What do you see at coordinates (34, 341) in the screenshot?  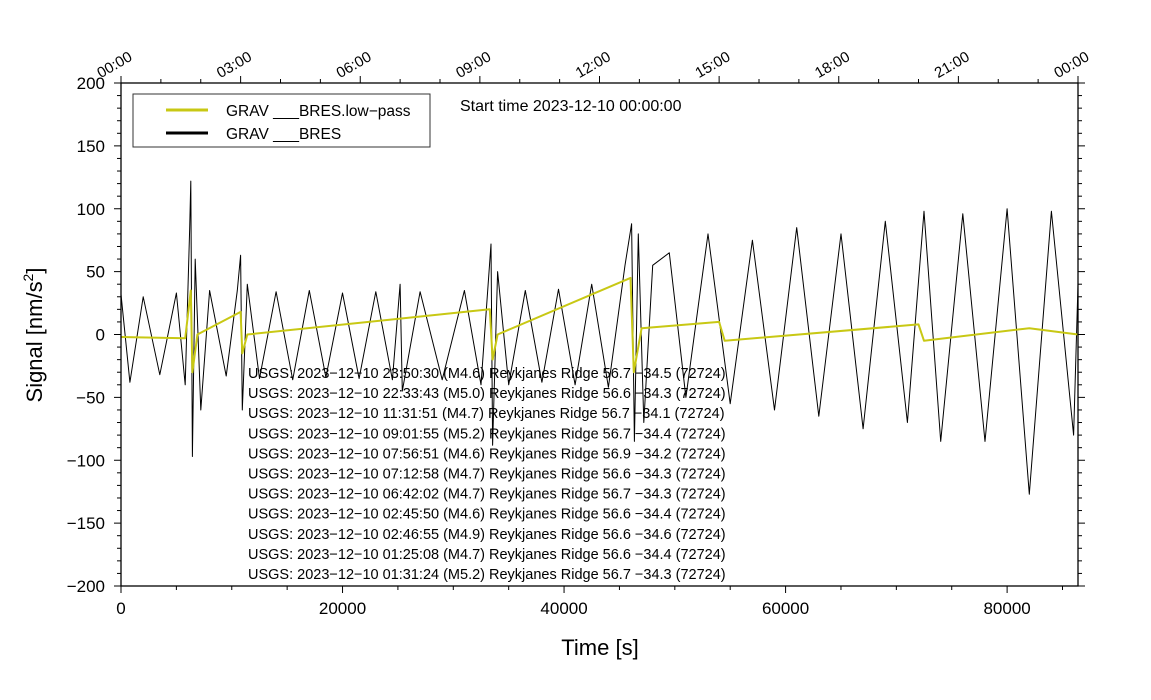 I see `y-axis-label-main: Signal [nm/s` at bounding box center [34, 341].